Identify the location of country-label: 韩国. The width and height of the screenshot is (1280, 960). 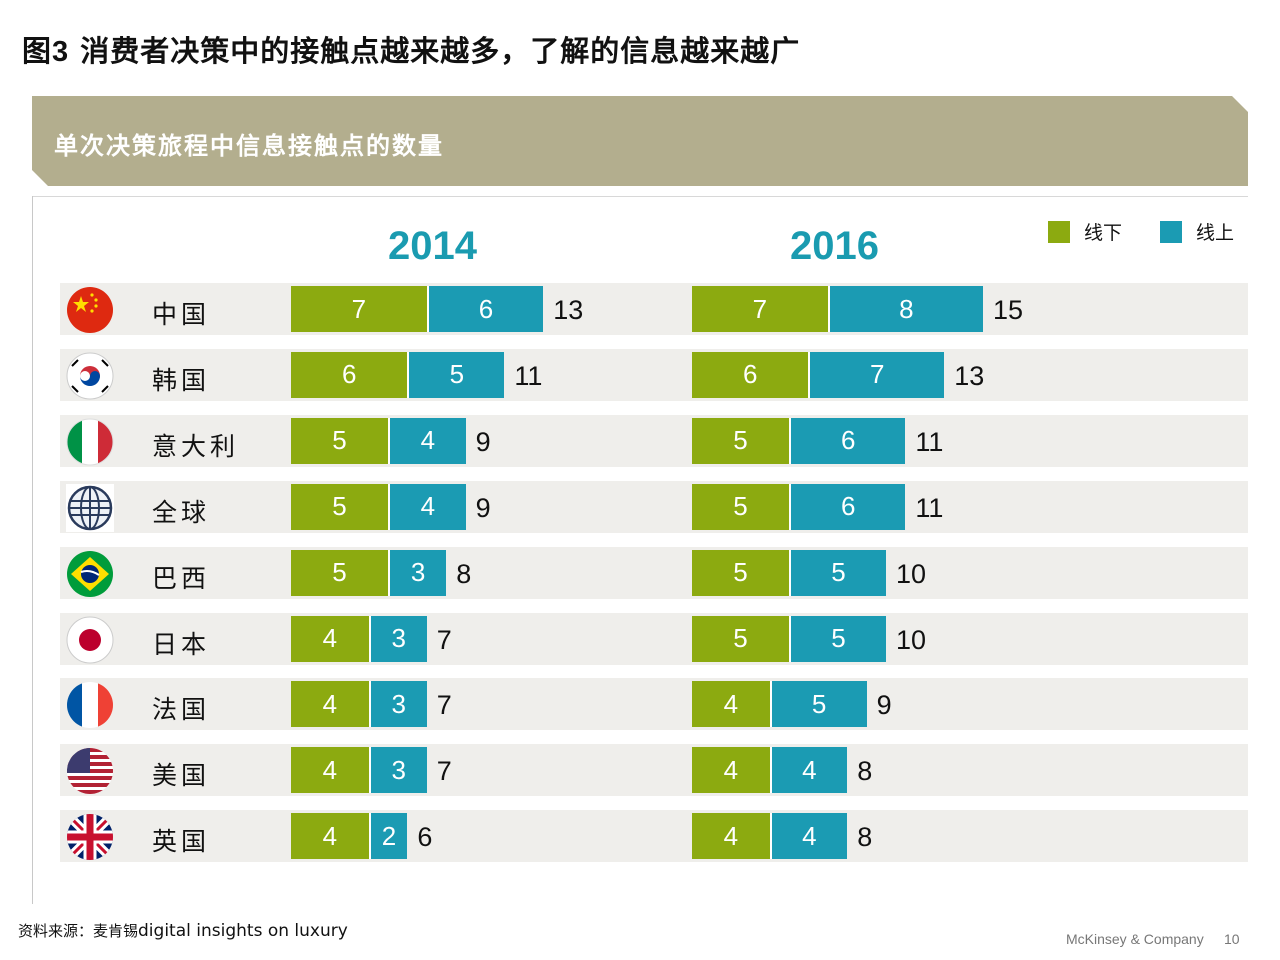
(181, 380).